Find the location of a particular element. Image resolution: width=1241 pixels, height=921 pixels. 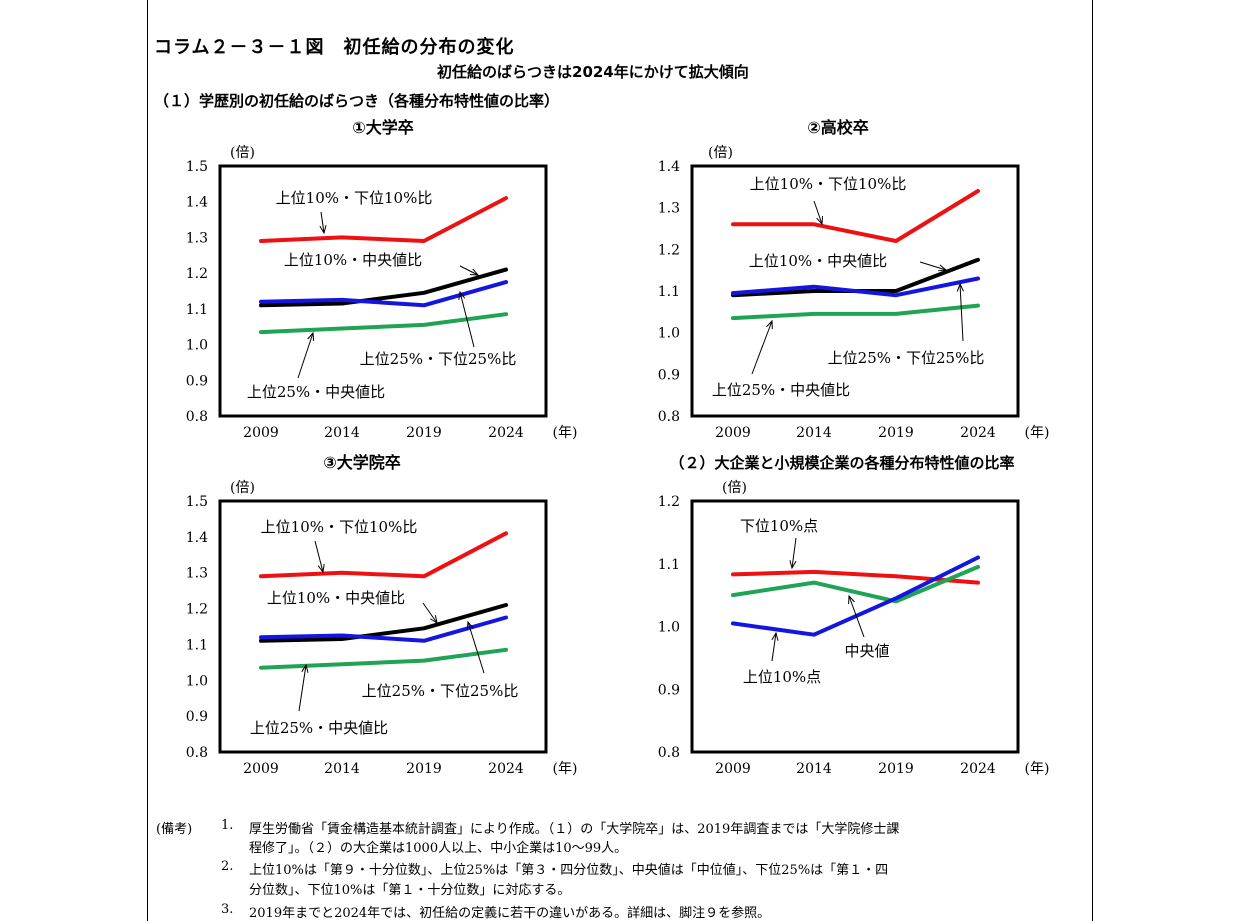

section-1-heading: （１）学歴別の初任給のばらつき（各種分布特性値の比率） is located at coordinates (357, 101).